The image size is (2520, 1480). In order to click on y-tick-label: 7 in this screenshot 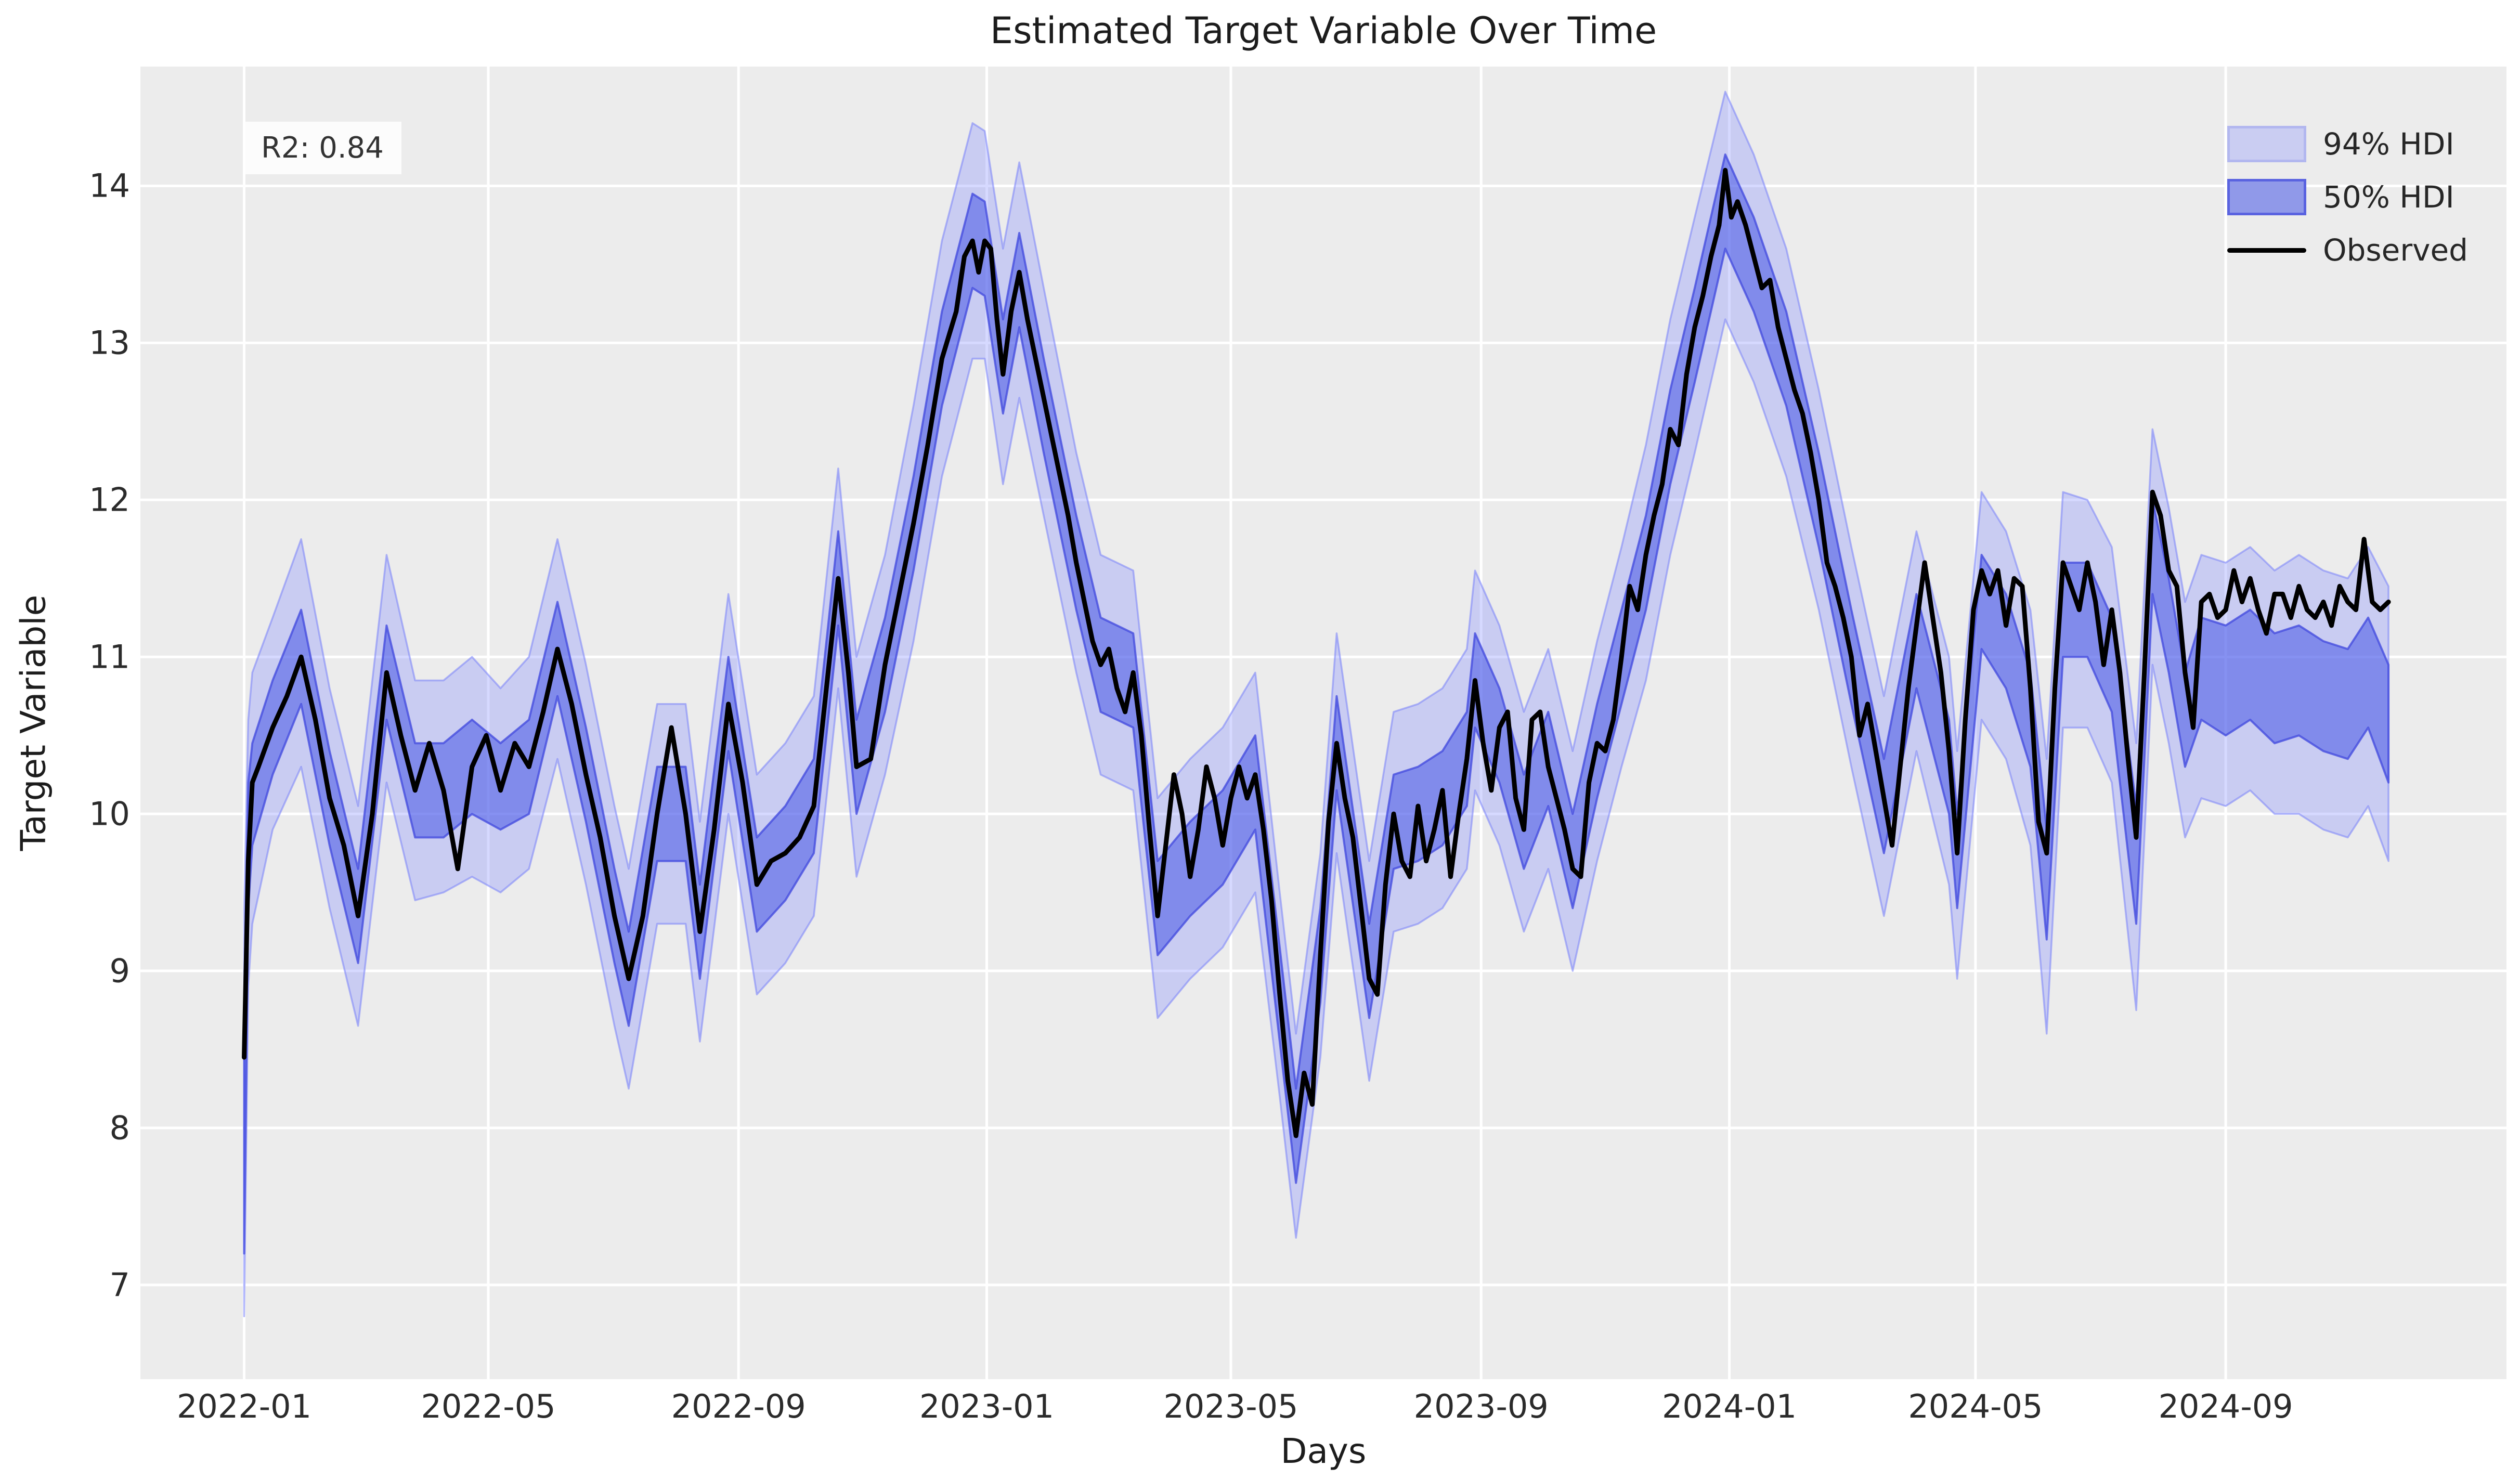, I will do `click(119, 1285)`.